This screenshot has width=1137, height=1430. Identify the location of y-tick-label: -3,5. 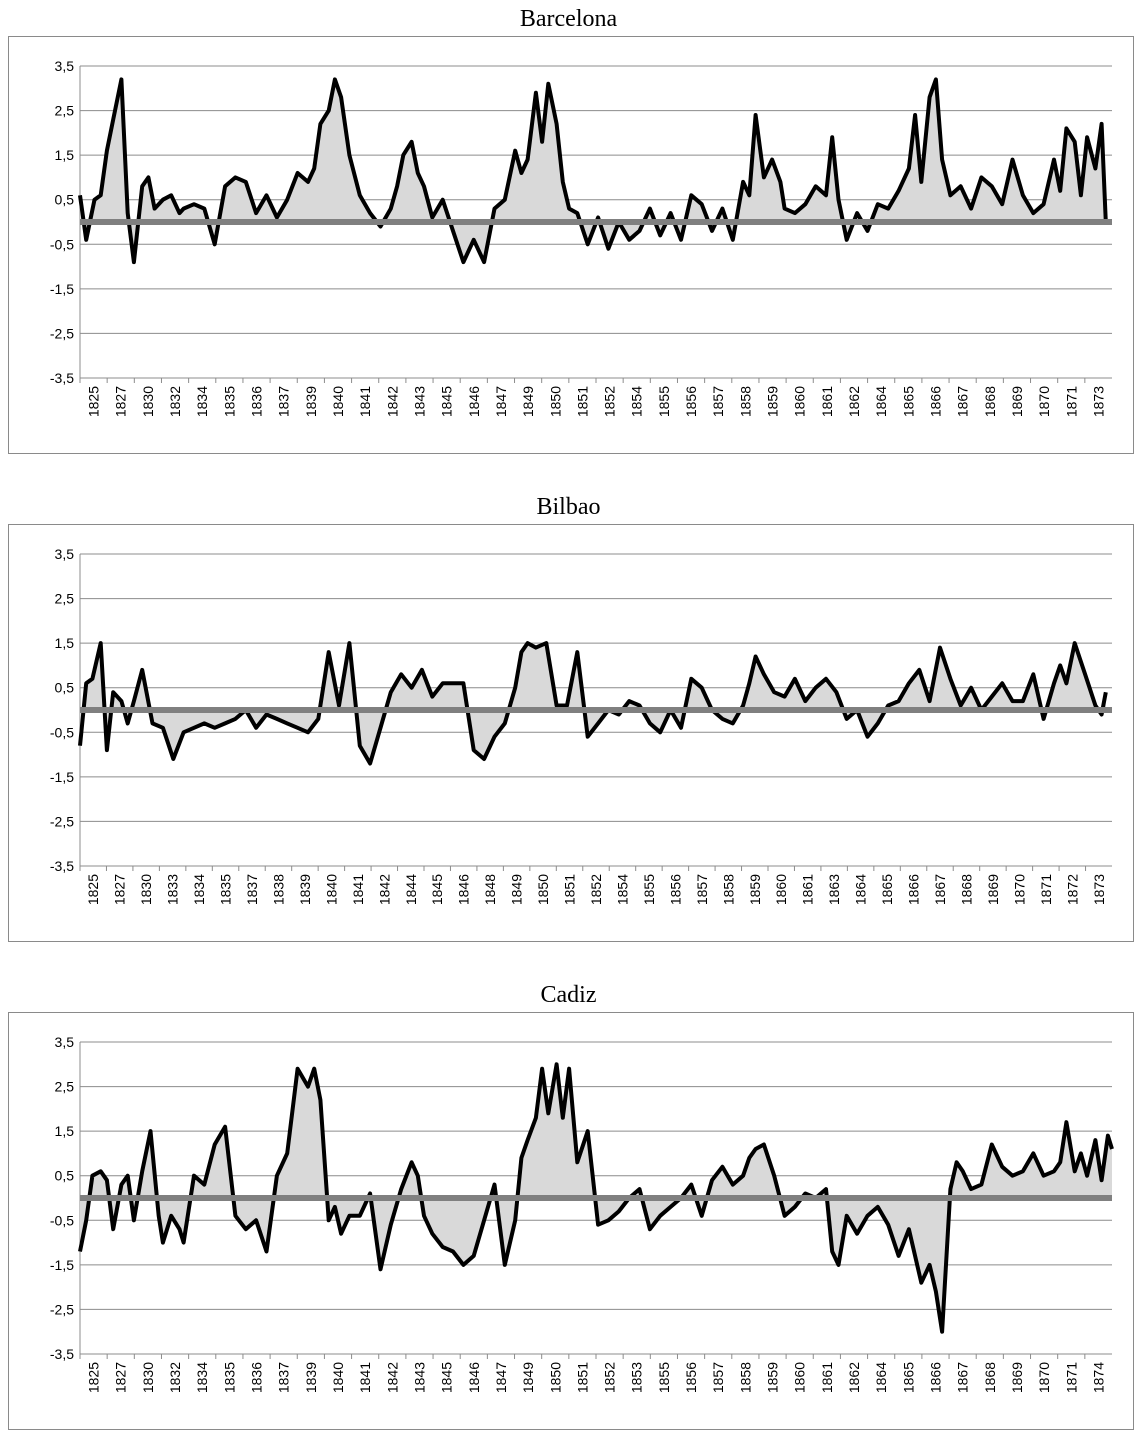
(62, 866).